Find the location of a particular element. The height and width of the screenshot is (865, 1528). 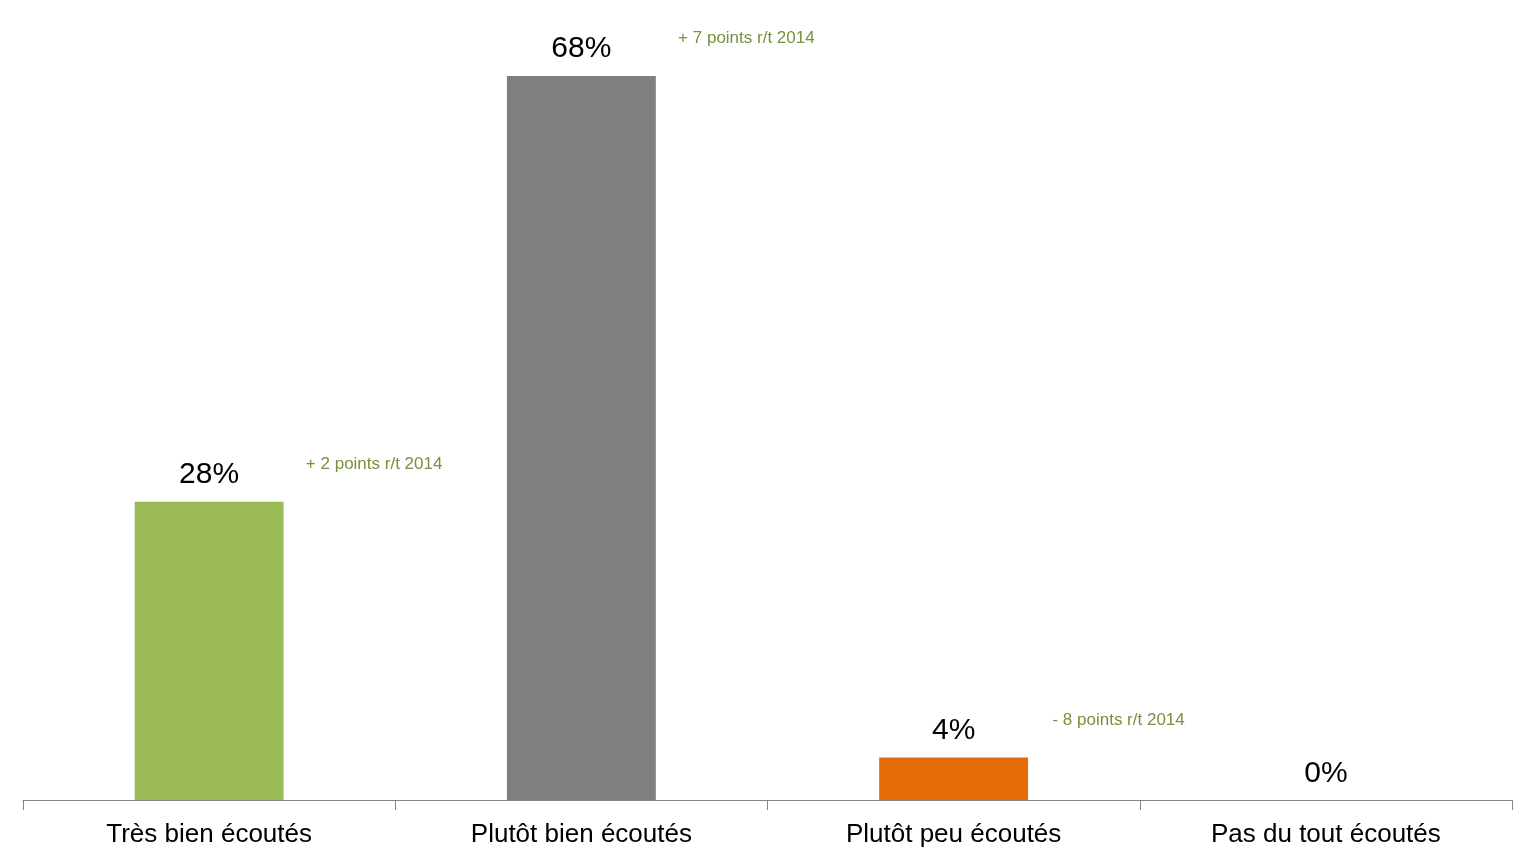

x-tick-label: Plutôt bien écoutés is located at coordinates (581, 833).